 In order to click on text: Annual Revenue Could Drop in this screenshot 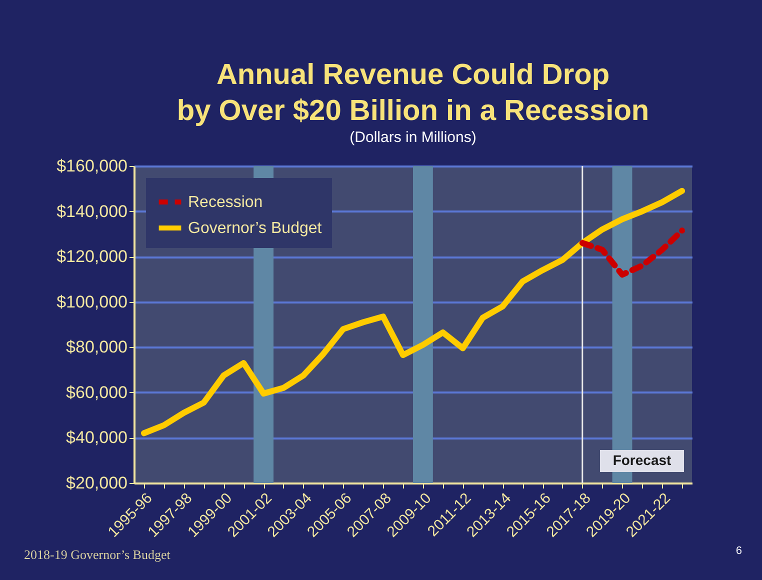, I will do `click(413, 75)`.